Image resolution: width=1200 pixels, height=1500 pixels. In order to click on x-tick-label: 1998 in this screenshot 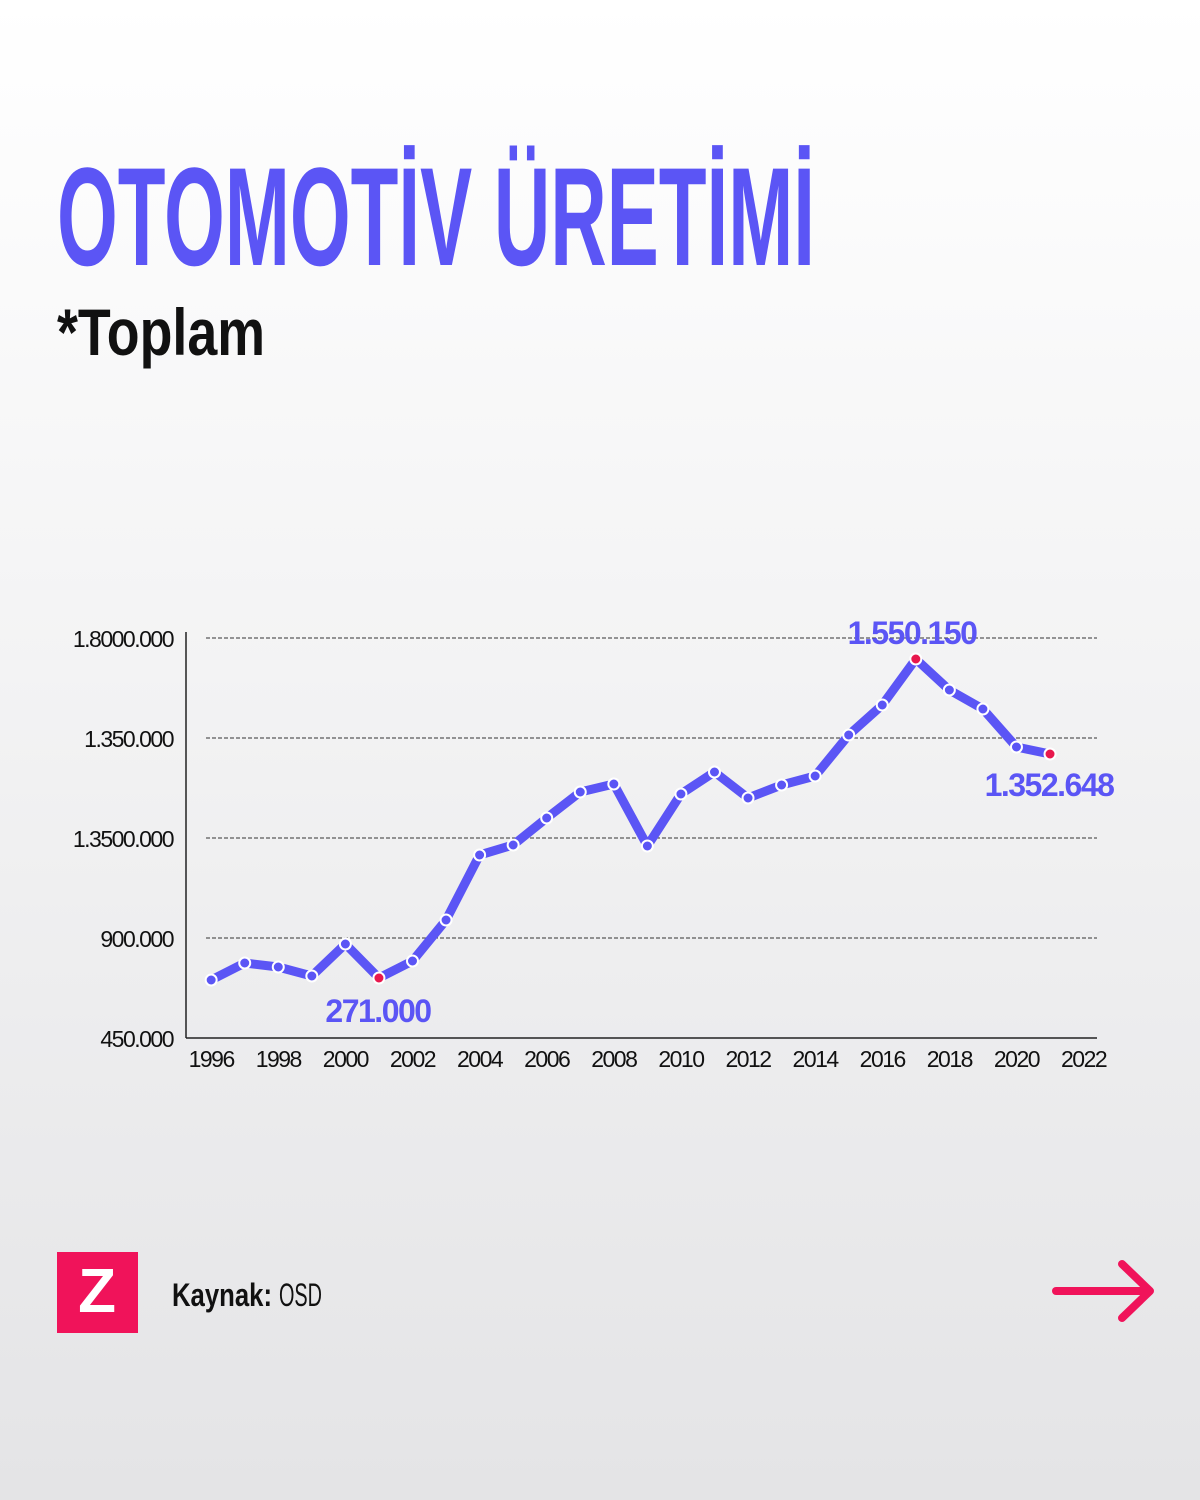, I will do `click(279, 1059)`.